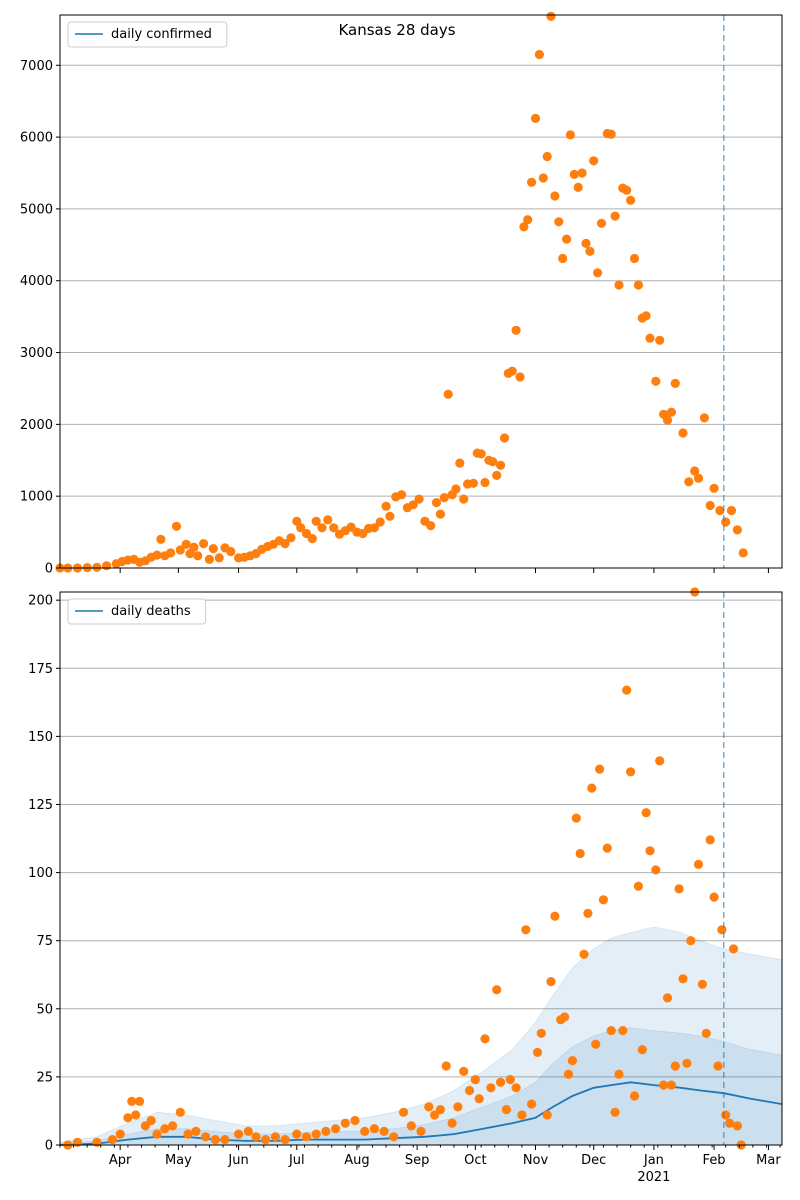 The width and height of the screenshot is (800, 1200). Describe the element at coordinates (36, 281) in the screenshot. I see `y-tick-label: 4000` at that location.